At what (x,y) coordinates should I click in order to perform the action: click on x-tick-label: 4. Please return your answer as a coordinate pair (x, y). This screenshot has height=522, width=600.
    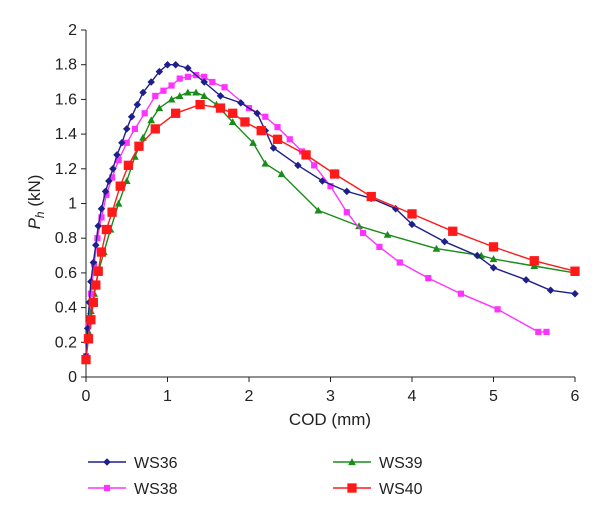
    Looking at the image, I should click on (412, 396).